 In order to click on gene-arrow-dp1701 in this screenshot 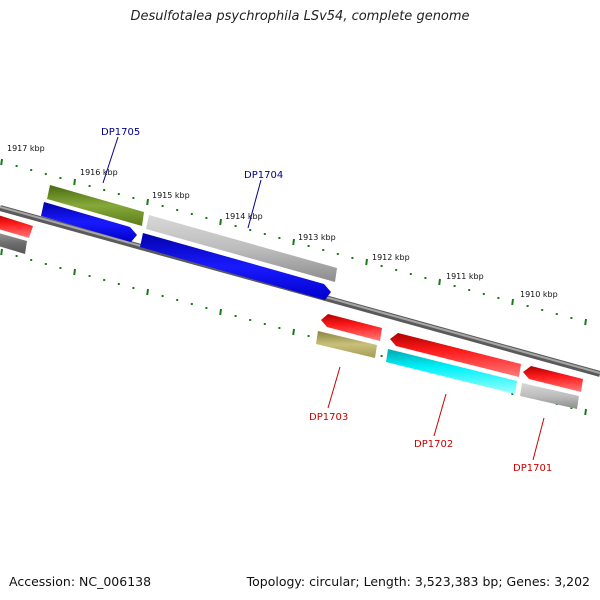, I will do `click(549, 396)`.